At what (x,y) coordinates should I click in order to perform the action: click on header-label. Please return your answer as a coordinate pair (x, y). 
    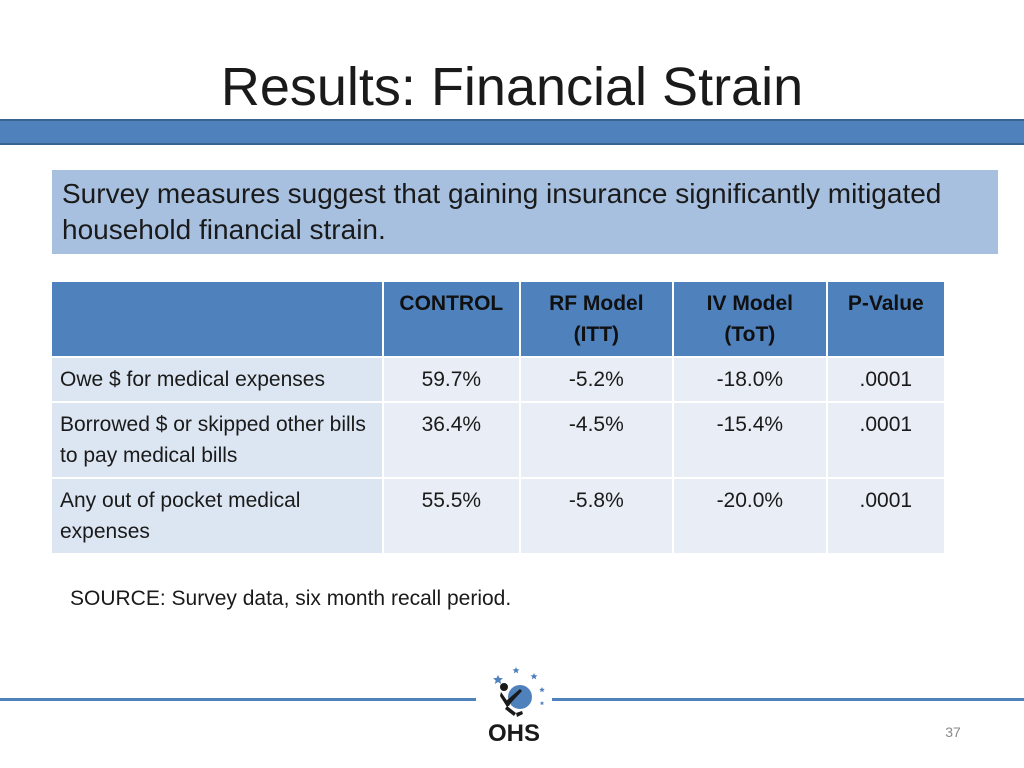
    Looking at the image, I should click on (218, 319).